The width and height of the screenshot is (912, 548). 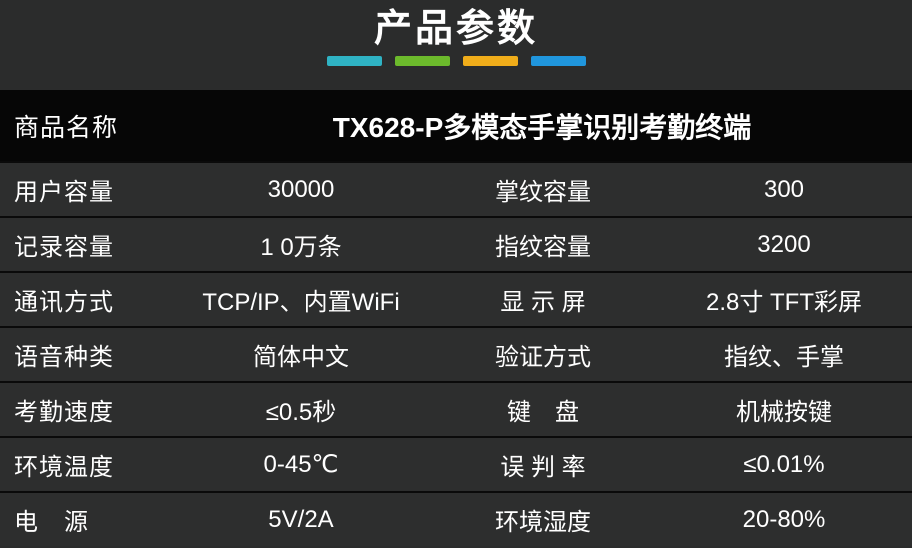 I want to click on accent-bar-teal, so click(x=354, y=61).